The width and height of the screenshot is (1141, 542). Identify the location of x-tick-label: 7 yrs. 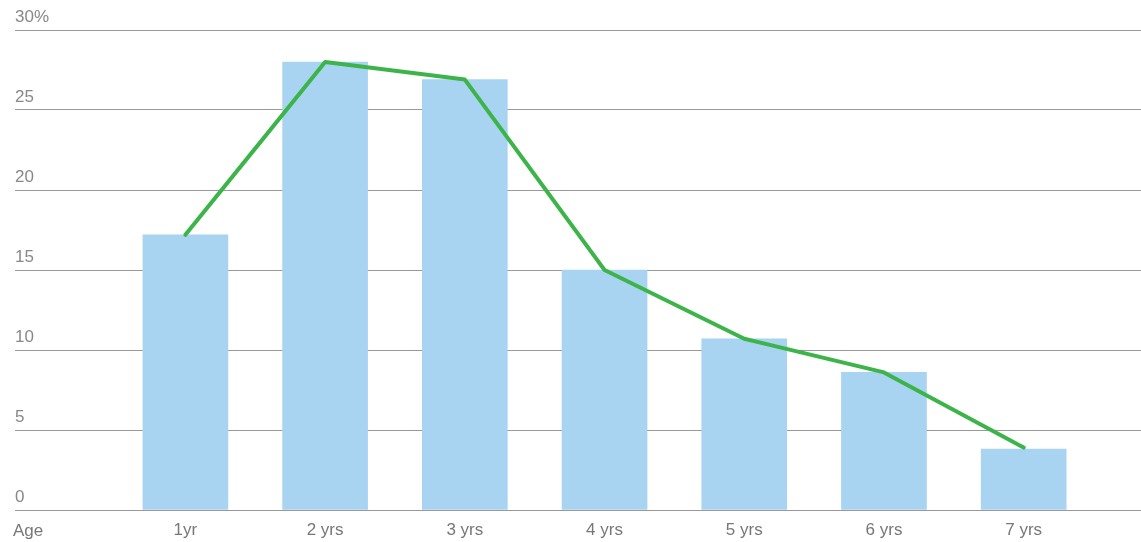
(1024, 529).